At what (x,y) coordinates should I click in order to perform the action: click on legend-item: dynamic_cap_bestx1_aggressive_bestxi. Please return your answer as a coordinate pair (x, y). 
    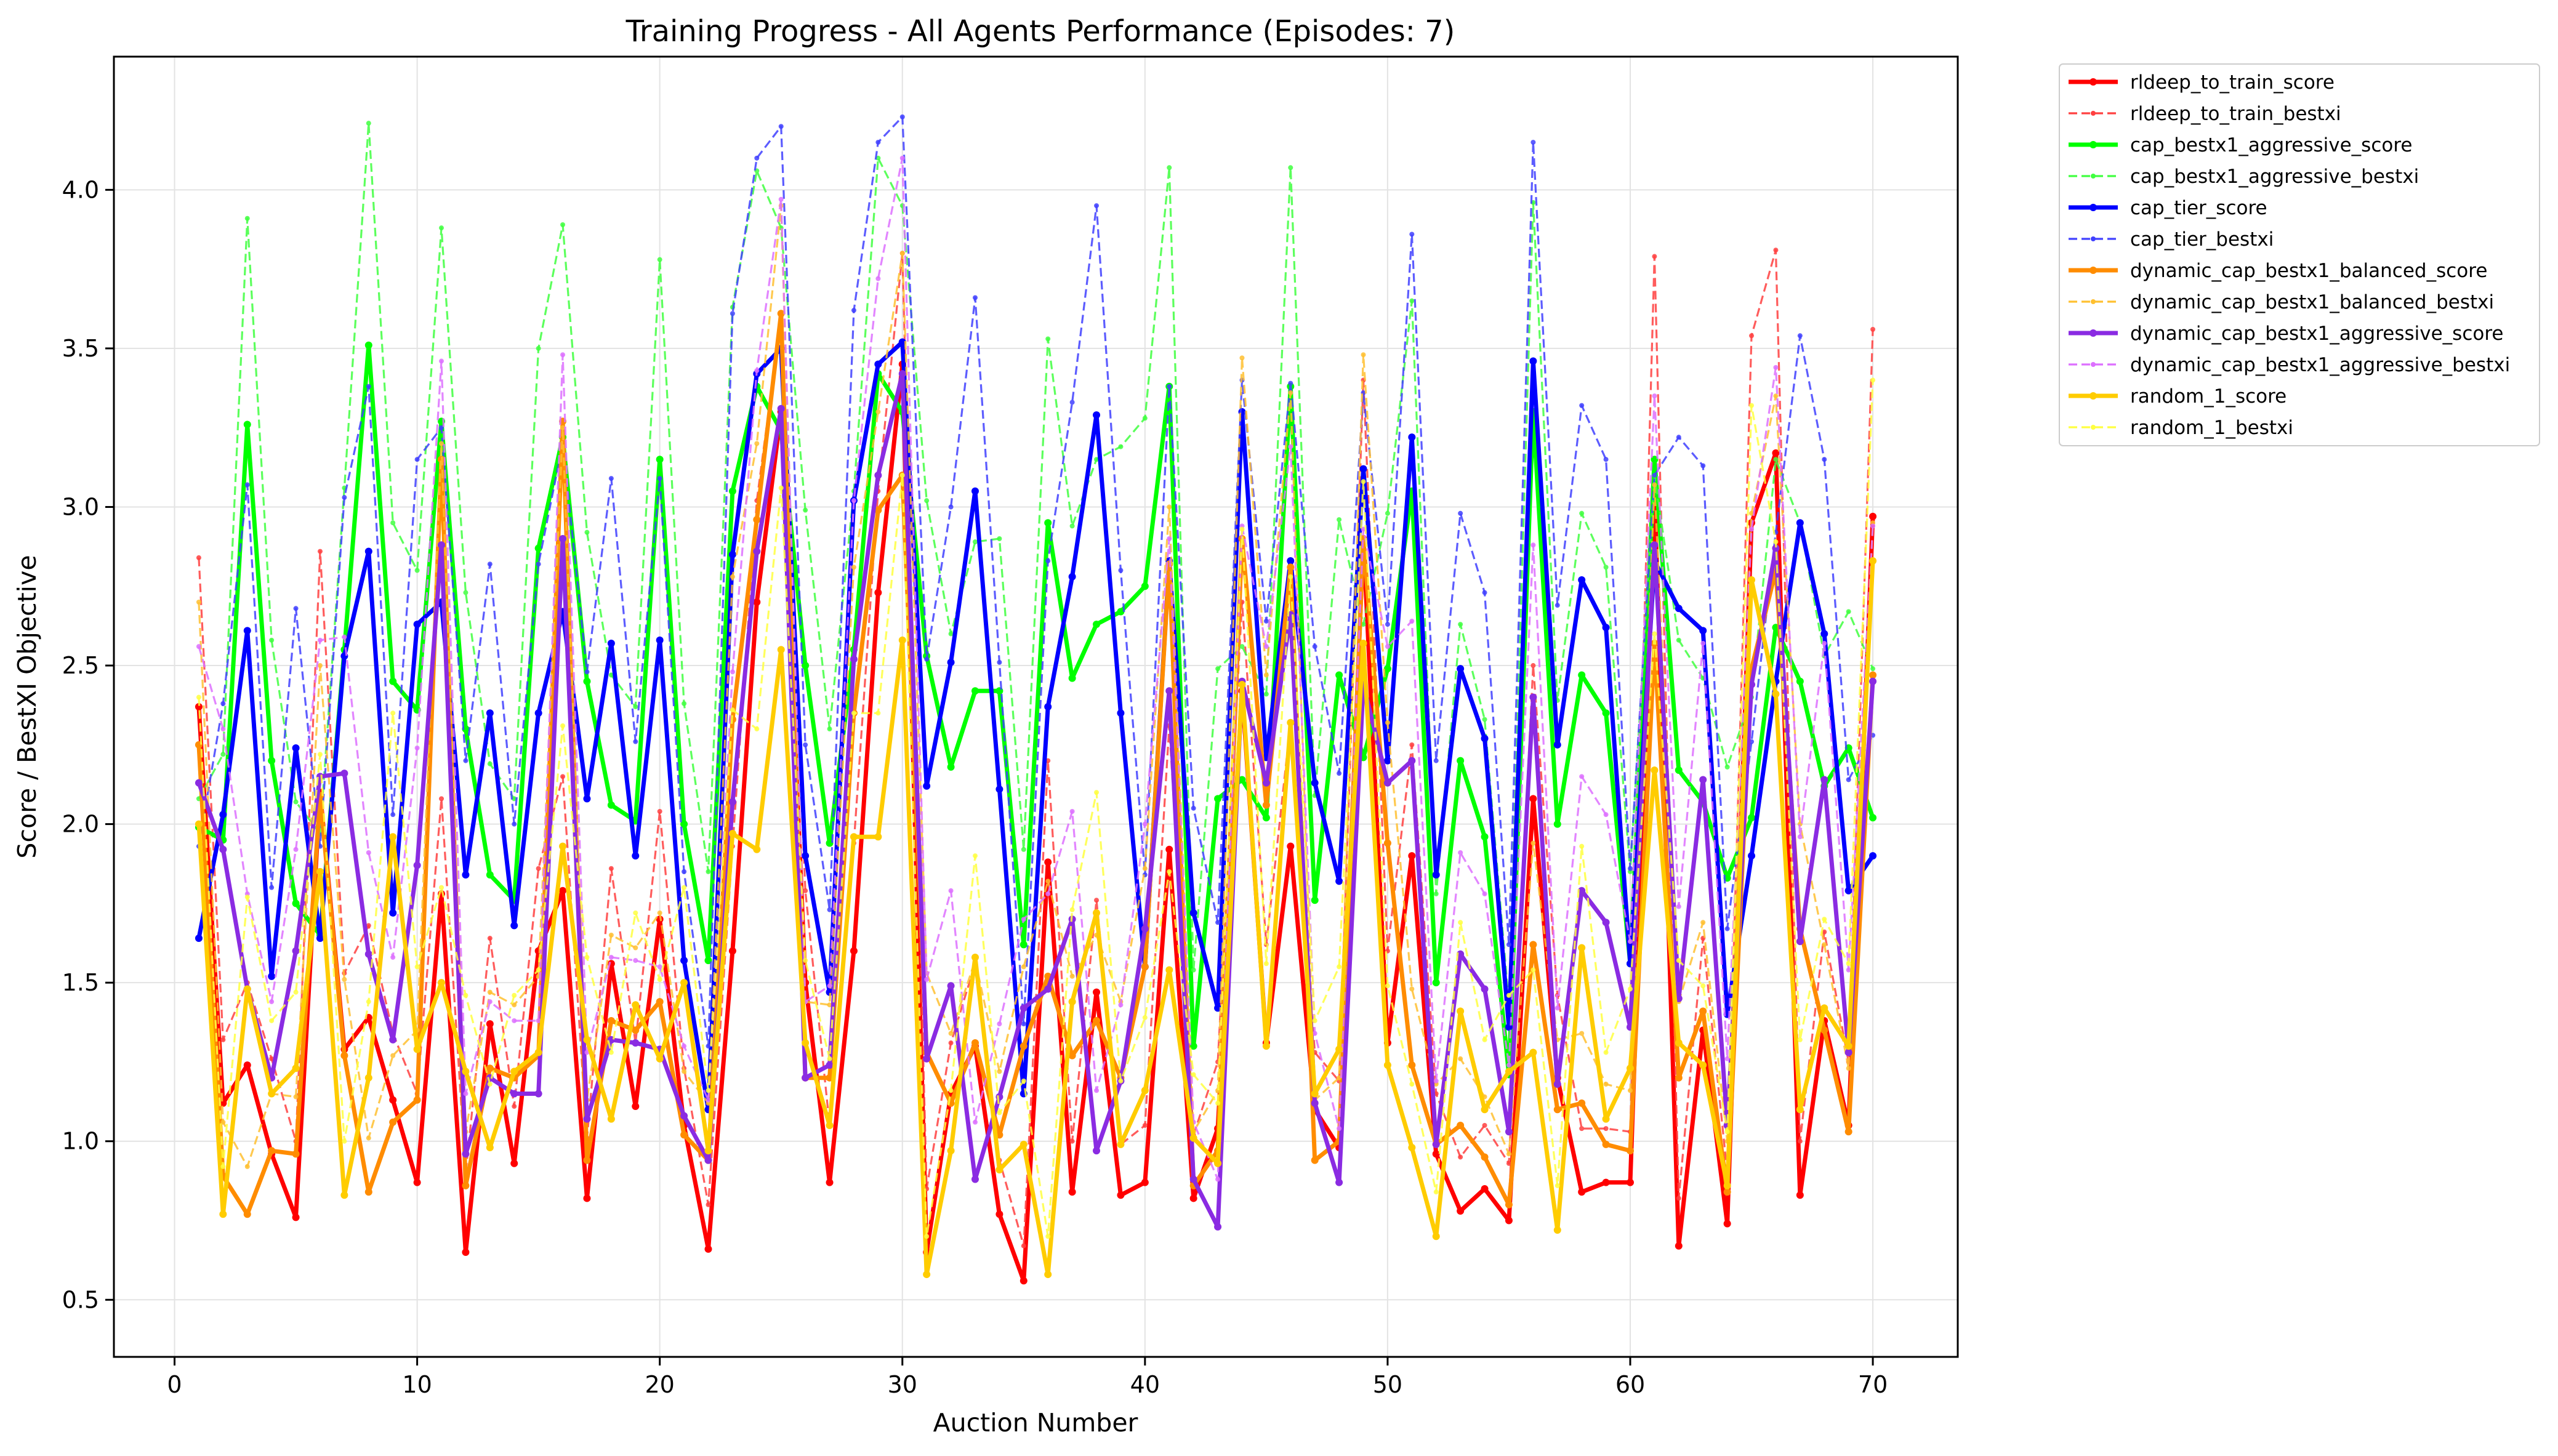
    Looking at the image, I should click on (2290, 365).